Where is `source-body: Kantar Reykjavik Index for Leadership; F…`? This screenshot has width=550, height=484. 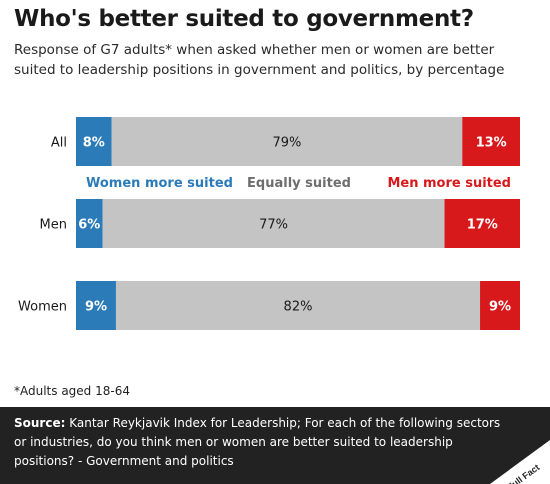 source-body: Kantar Reykjavik Index for Leadership; F… is located at coordinates (257, 442).